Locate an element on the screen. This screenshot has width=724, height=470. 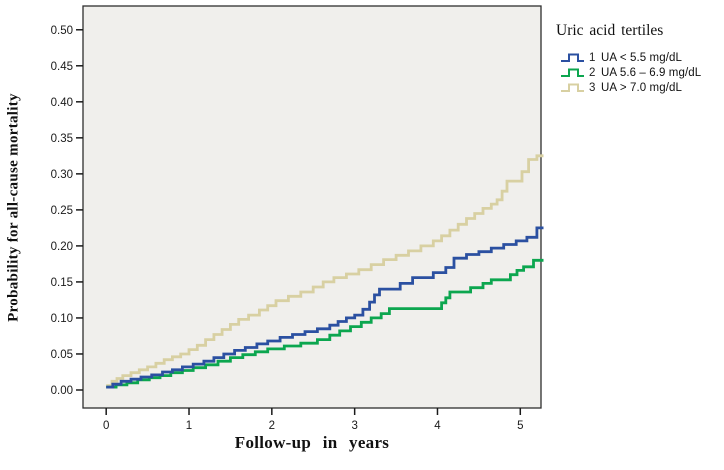
y-tick-label: 0.45 is located at coordinates (62, 67).